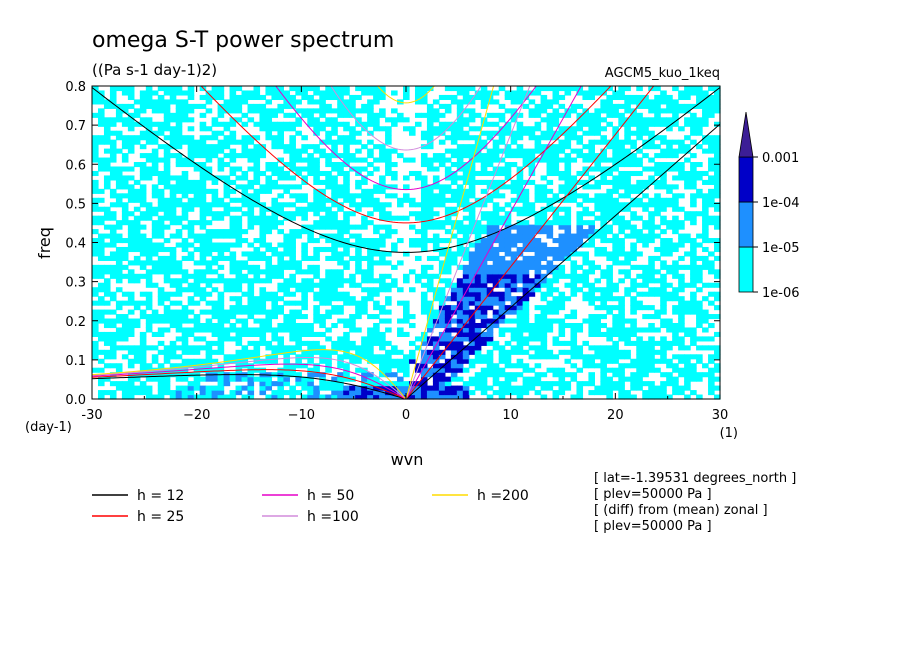  What do you see at coordinates (780, 158) in the screenshot?
I see `colorbar-label: 0.001` at bounding box center [780, 158].